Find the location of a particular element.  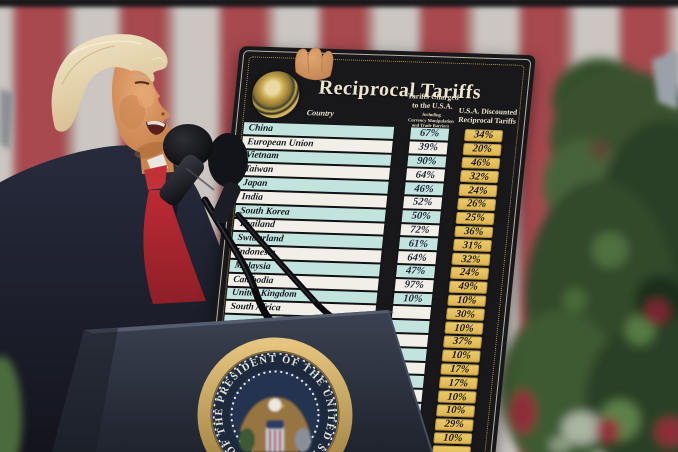

podium-left-shade is located at coordinates (85, 390).